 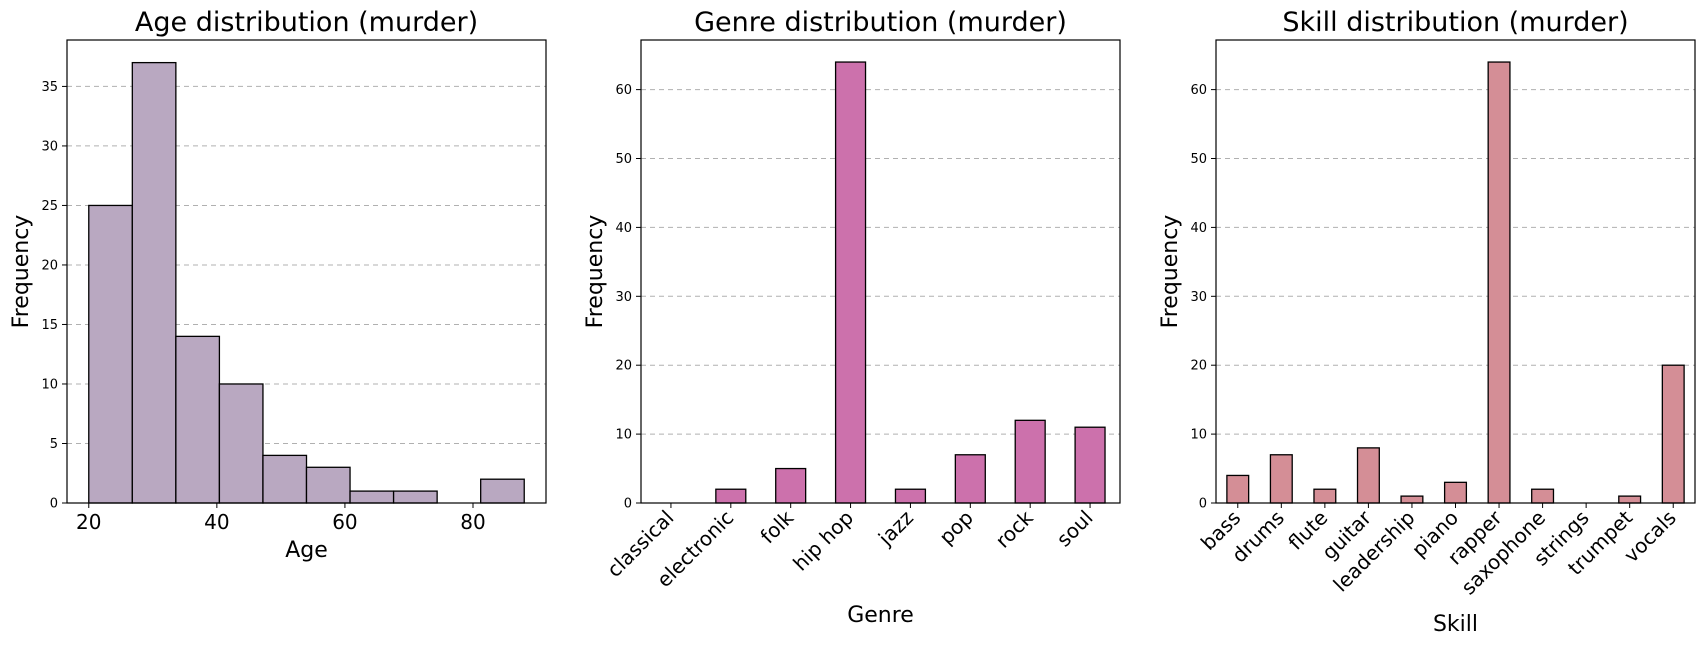 What do you see at coordinates (344, 522) in the screenshot?
I see `x-tick-label: 60` at bounding box center [344, 522].